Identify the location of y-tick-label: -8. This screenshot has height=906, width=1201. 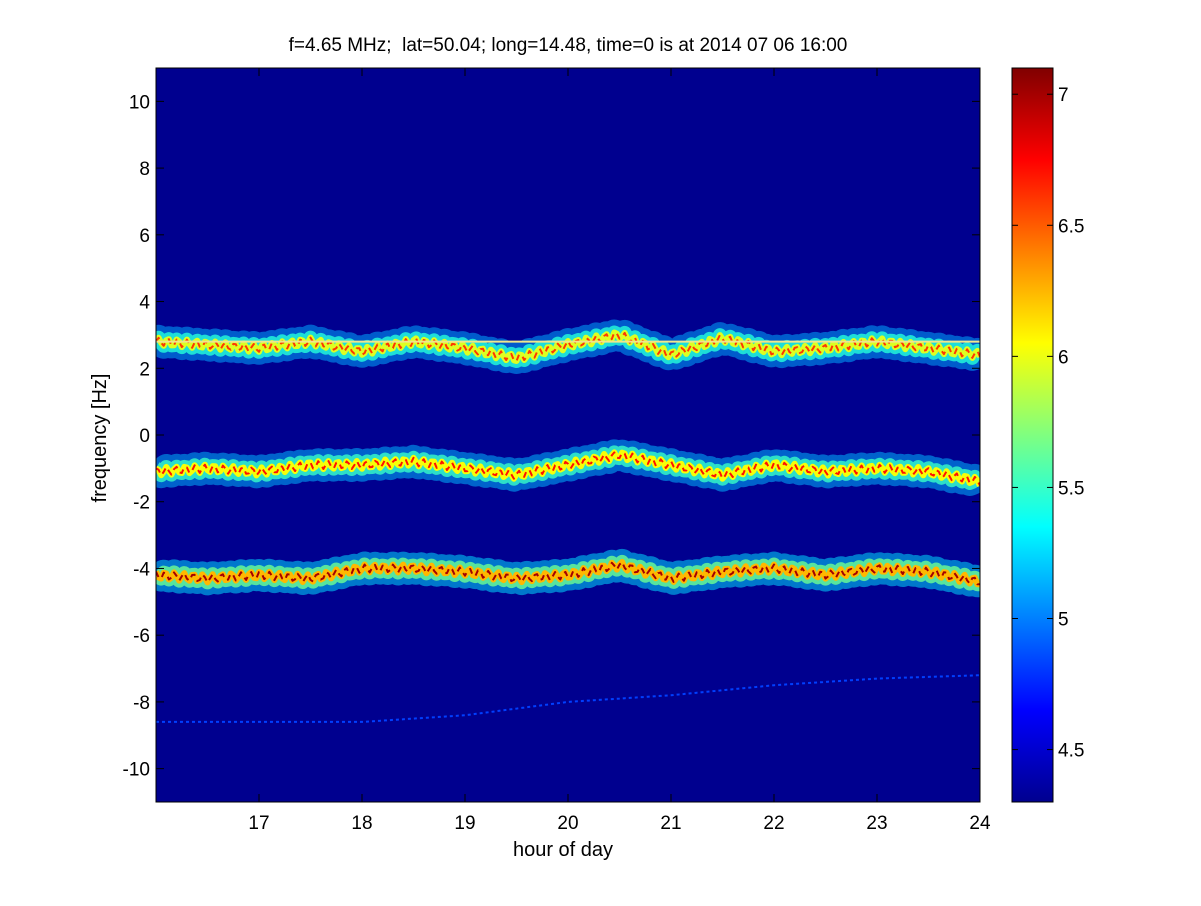
(141, 703).